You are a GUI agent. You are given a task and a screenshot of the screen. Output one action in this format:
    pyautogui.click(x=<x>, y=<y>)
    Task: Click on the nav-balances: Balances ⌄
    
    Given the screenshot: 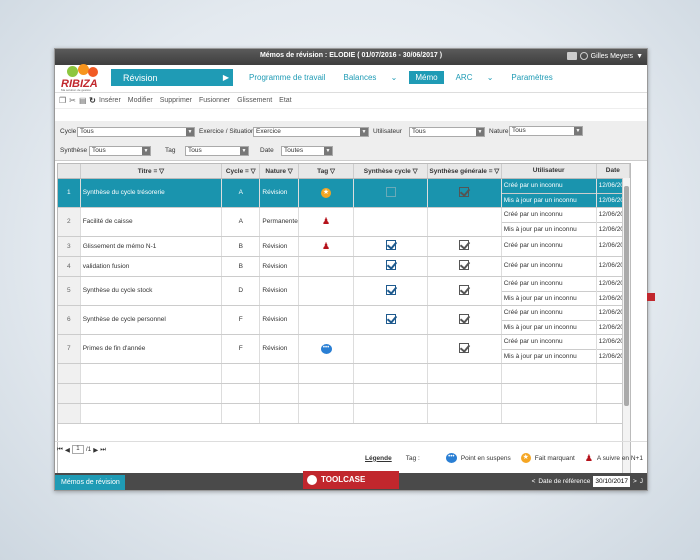 What is the action you would take?
    pyautogui.click(x=370, y=77)
    